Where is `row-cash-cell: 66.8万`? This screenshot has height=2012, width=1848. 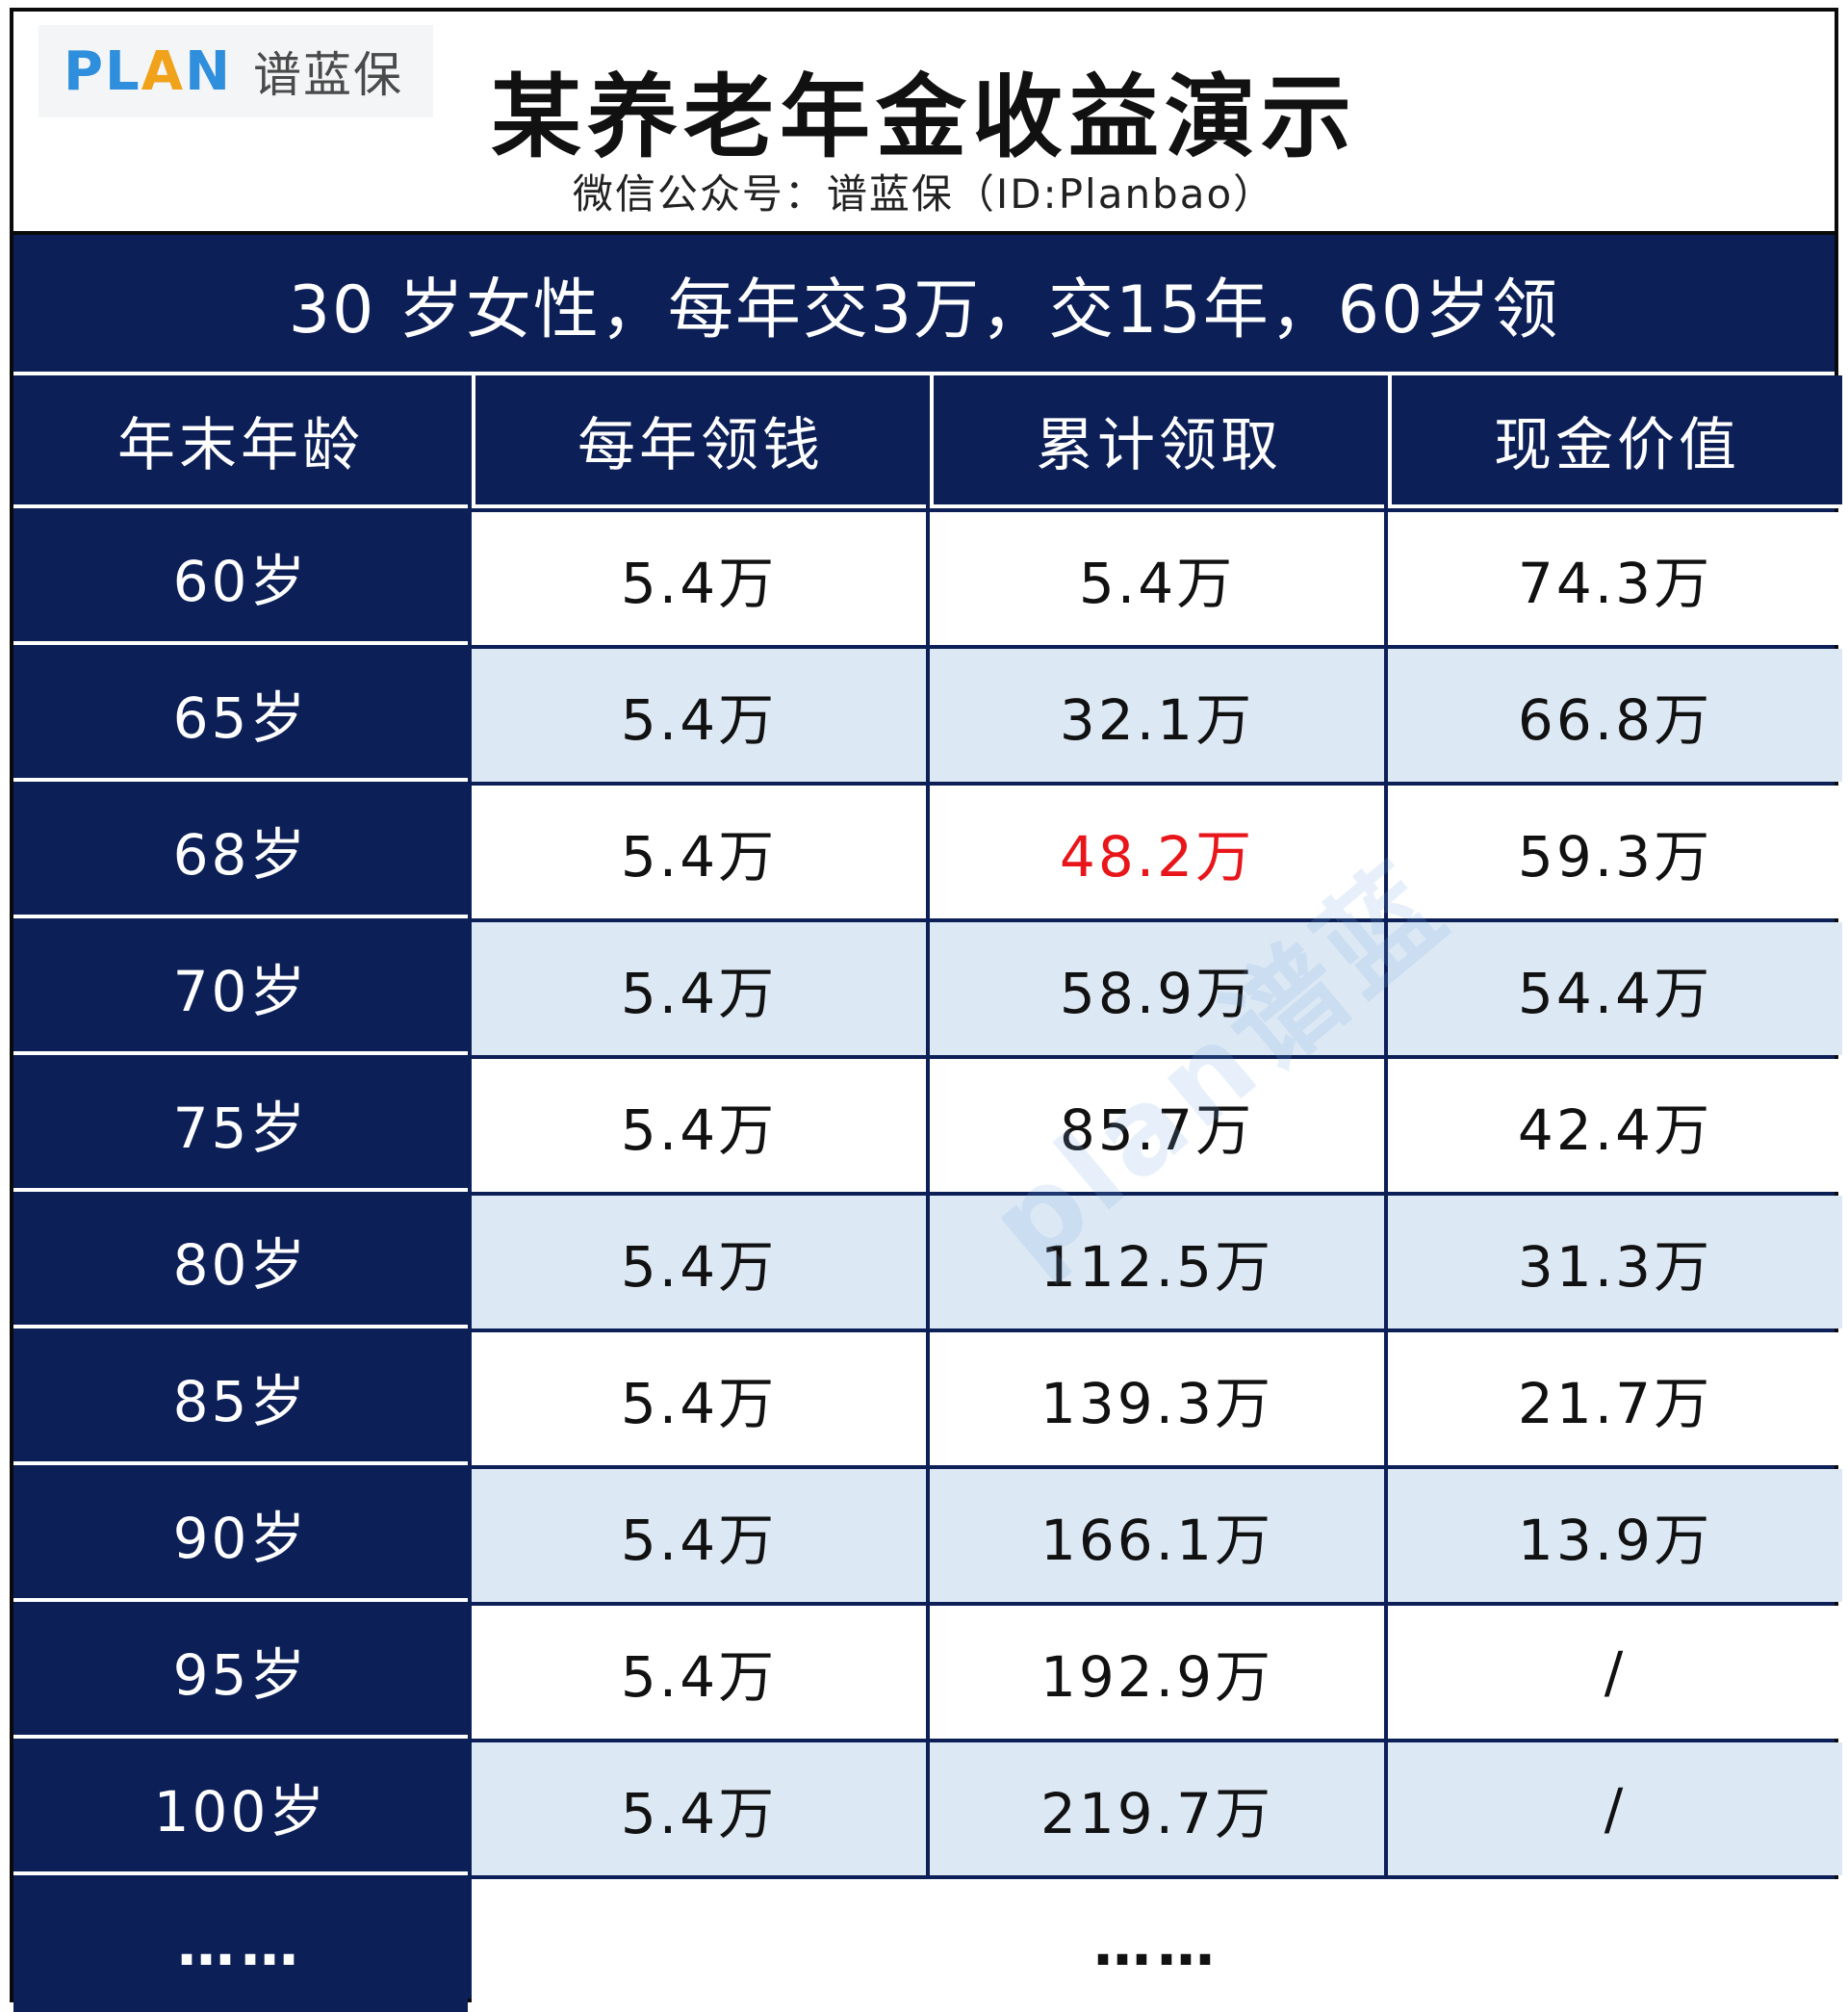
row-cash-cell: 66.8万 is located at coordinates (1615, 716).